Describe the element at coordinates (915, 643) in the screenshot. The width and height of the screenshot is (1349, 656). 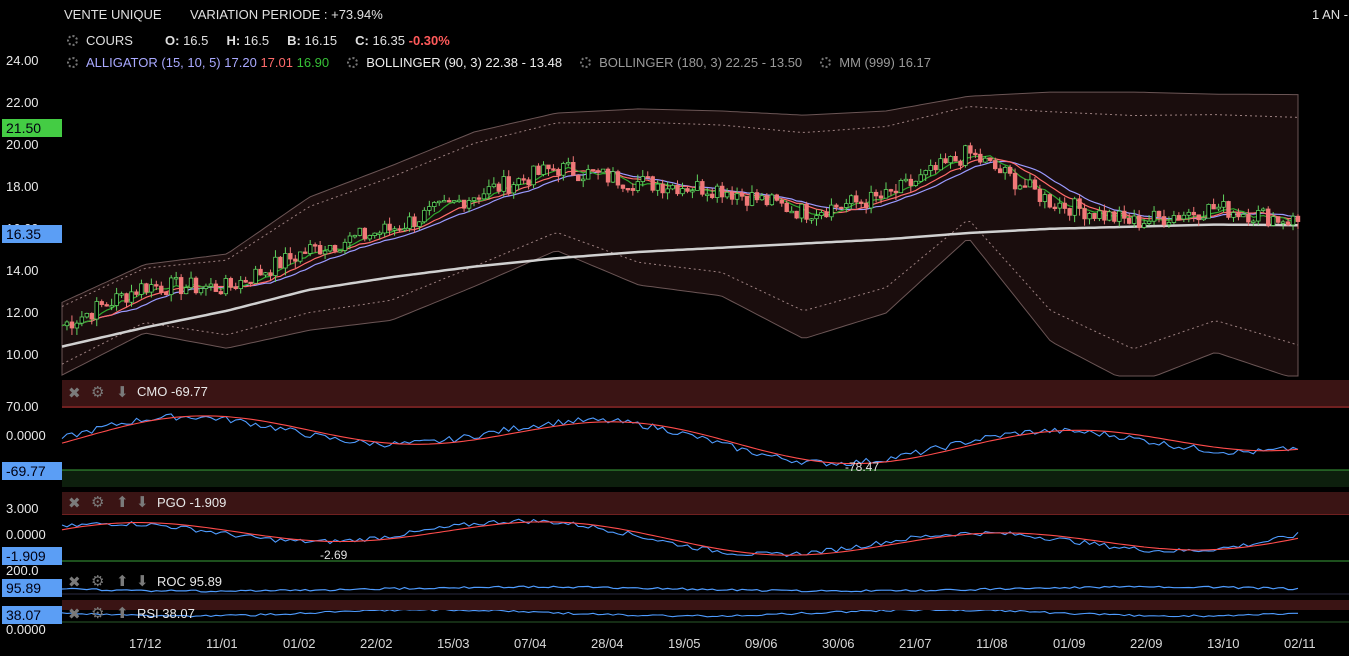
I see `date-tick-label: 21/07` at that location.